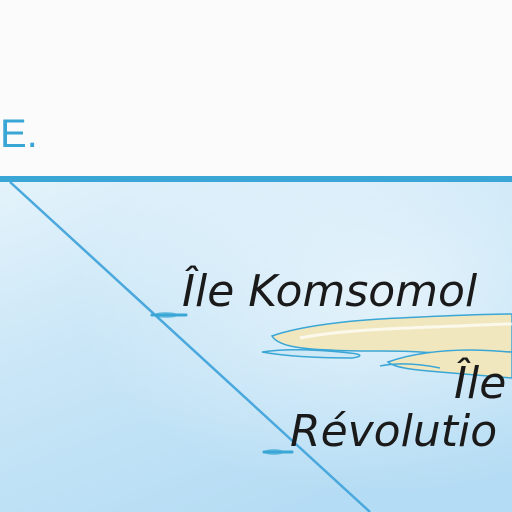  What do you see at coordinates (449, 364) in the screenshot?
I see `island-revolution` at bounding box center [449, 364].